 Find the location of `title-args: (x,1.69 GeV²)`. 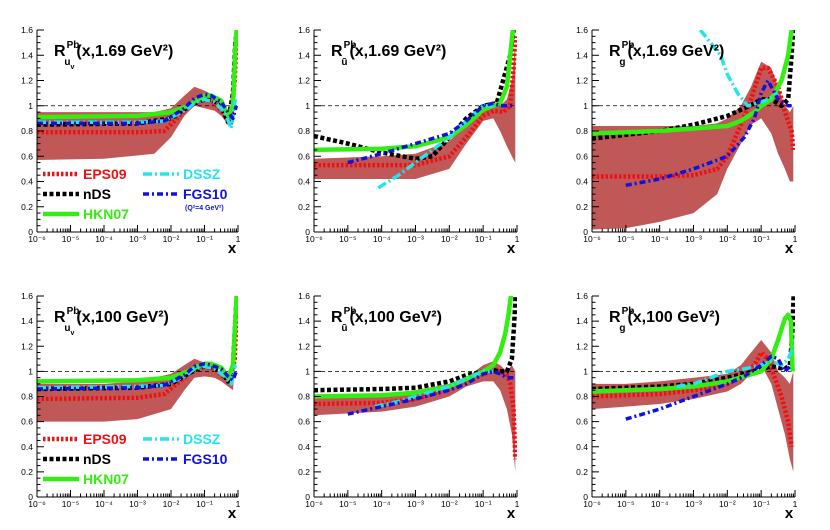

title-args: (x,1.69 GeV²) is located at coordinates (124, 51).